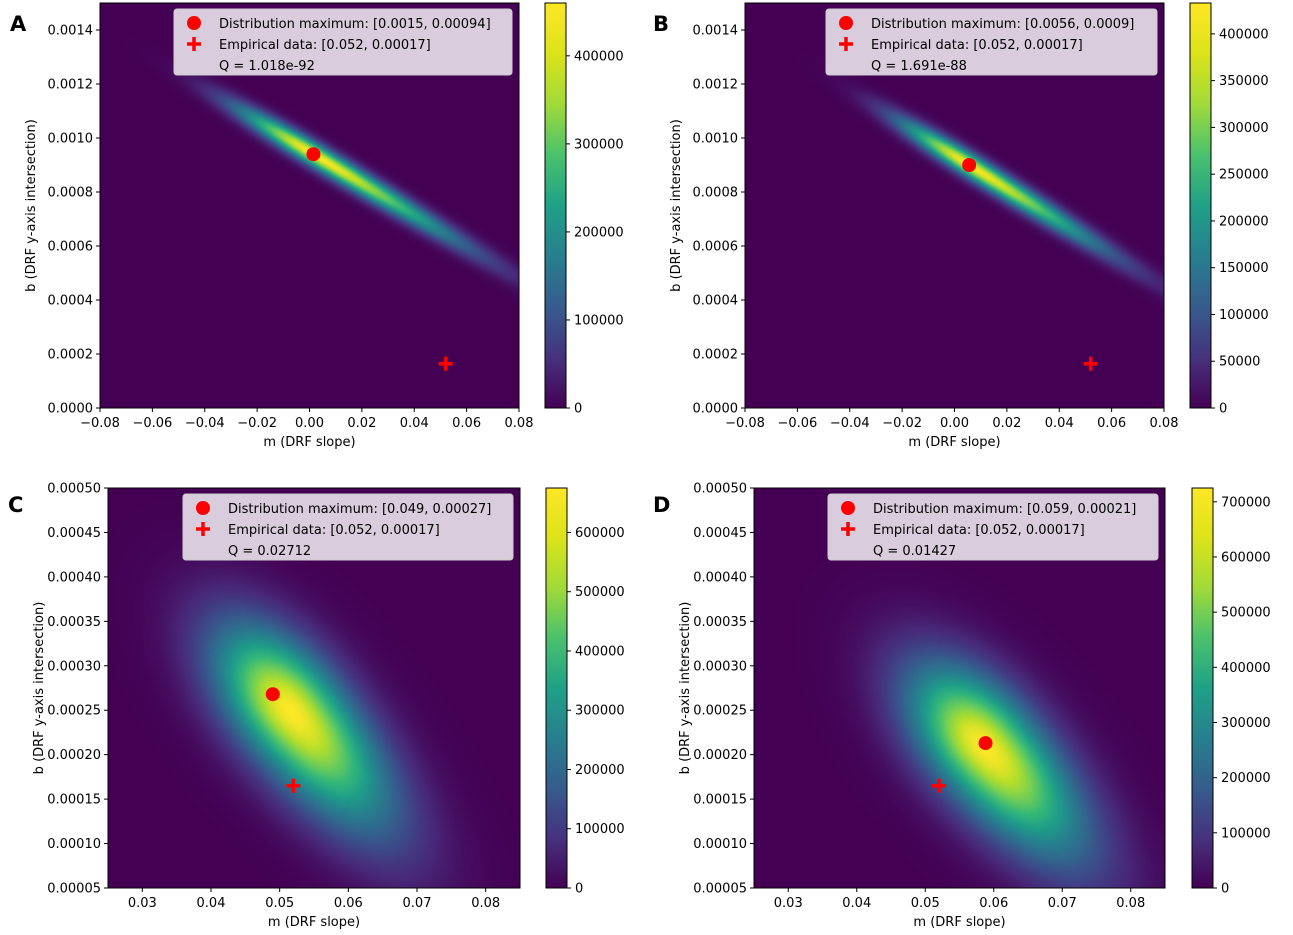 This screenshot has width=1293, height=935. Describe the element at coordinates (600, 533) in the screenshot. I see `colorbar-tick-label: 600000` at that location.